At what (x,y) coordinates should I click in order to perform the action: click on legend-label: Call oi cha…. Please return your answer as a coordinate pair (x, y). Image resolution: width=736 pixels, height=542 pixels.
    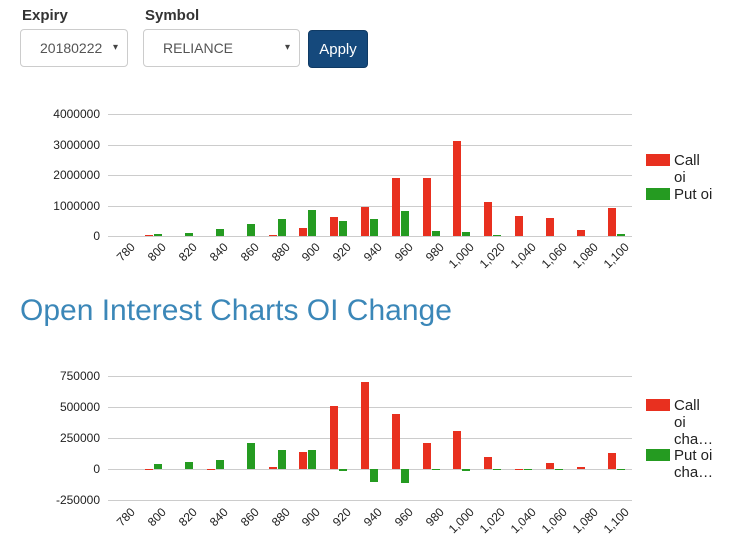
    Looking at the image, I should click on (694, 422).